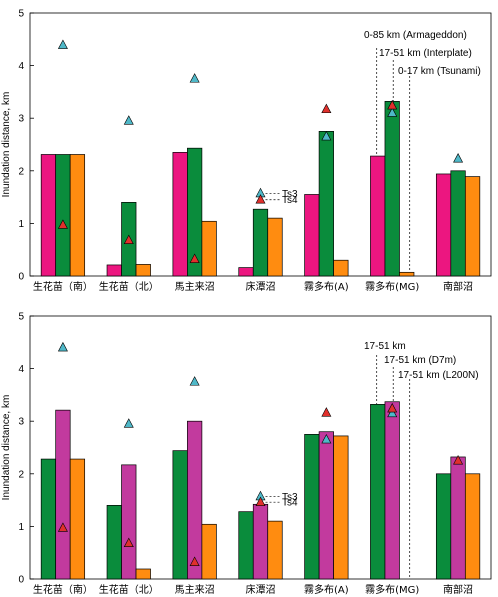  What do you see at coordinates (458, 589) in the screenshot?
I see `x-tick-label: 南部沼` at bounding box center [458, 589].